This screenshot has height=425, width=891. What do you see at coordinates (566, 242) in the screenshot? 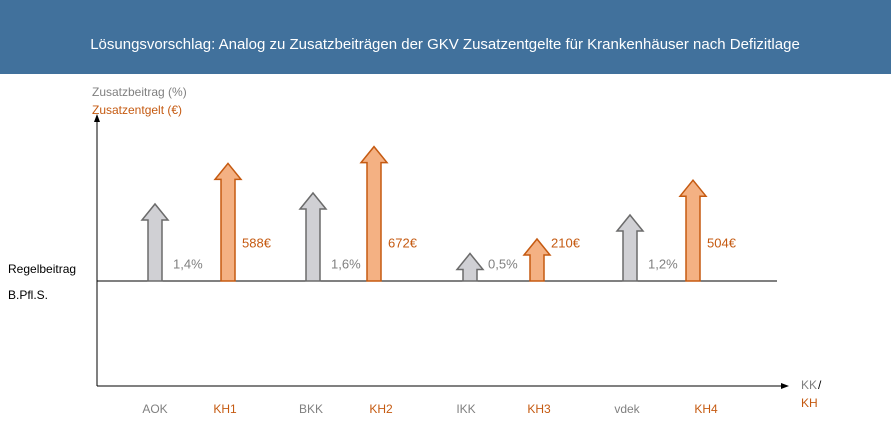
I see `value-label: 210€` at bounding box center [566, 242].